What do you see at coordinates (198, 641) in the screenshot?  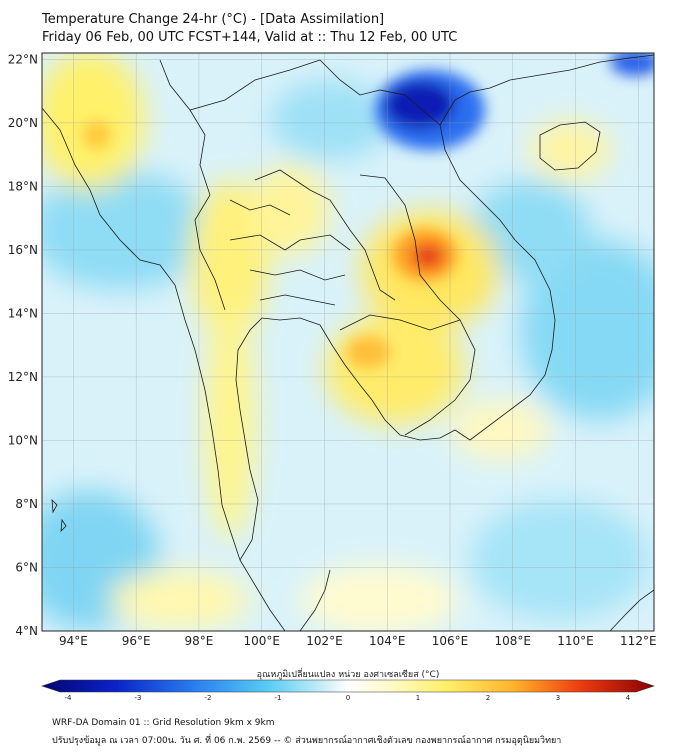 I see `lon-tick-label: 98°E` at bounding box center [198, 641].